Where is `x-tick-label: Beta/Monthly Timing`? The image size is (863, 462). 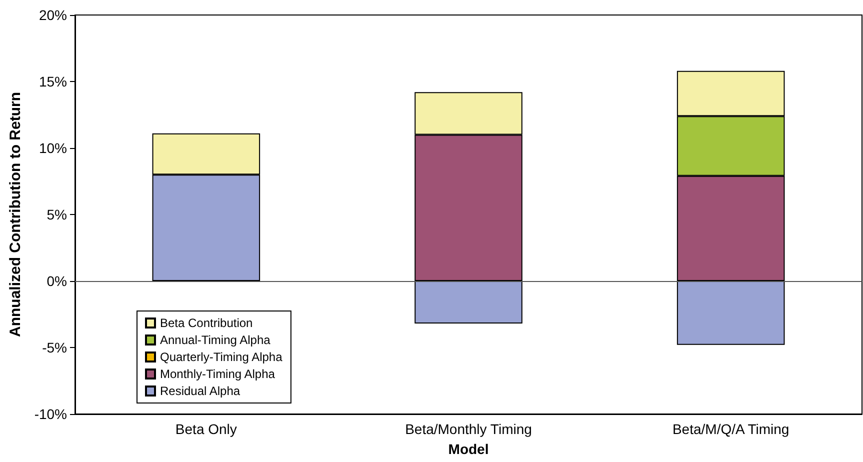 x-tick-label: Beta/Monthly Timing is located at coordinates (468, 429).